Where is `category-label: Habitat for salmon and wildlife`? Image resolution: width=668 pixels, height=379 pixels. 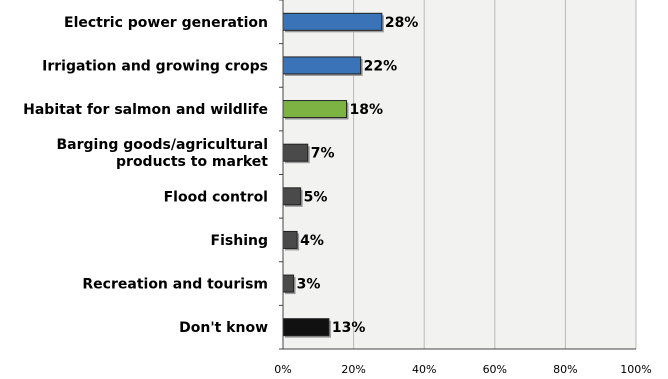
category-label: Habitat for salmon and wildlife is located at coordinates (145, 110).